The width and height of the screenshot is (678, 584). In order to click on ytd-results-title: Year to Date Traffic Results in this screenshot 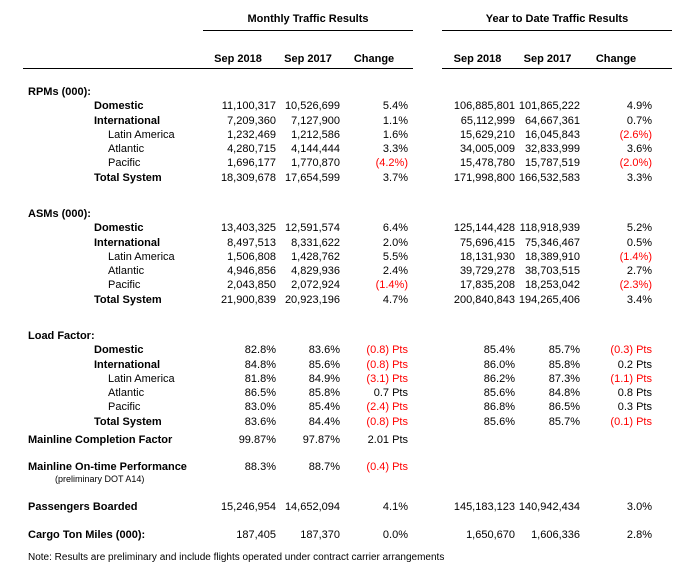, I will do `click(557, 19)`.